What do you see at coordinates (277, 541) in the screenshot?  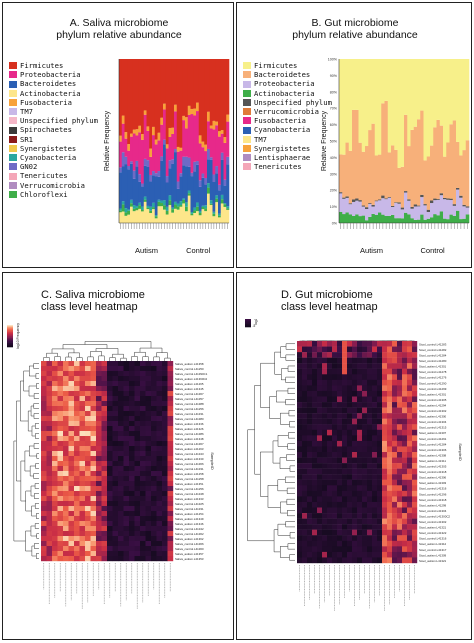 I see `dendrogram-branch` at bounding box center [277, 541].